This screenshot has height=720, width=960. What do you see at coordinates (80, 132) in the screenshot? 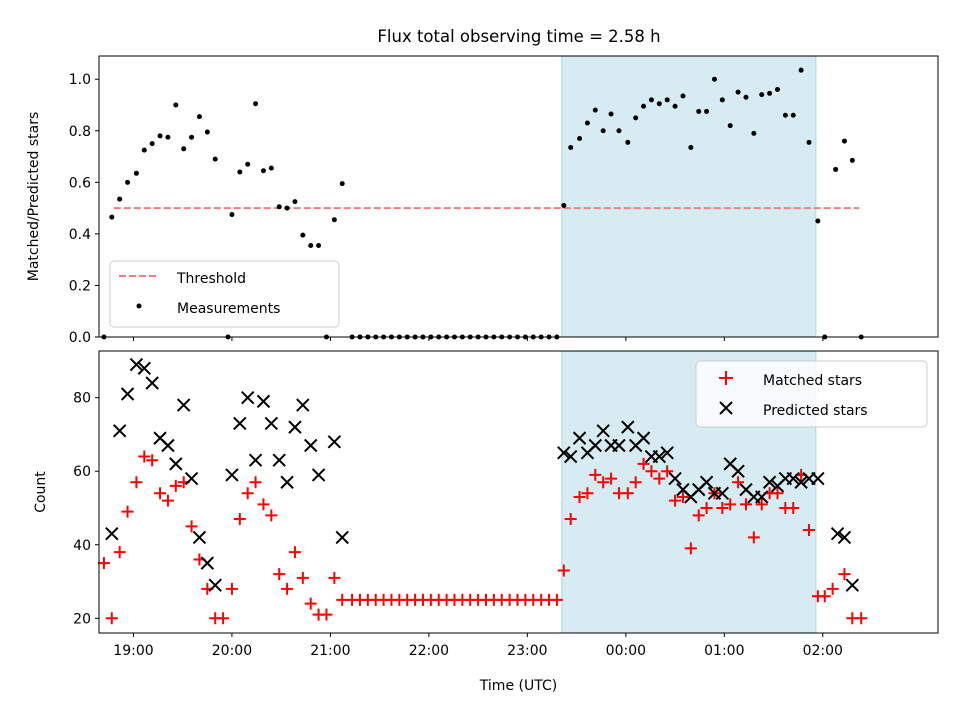
I see `ratio-y-tick-label: 0.8` at bounding box center [80, 132].